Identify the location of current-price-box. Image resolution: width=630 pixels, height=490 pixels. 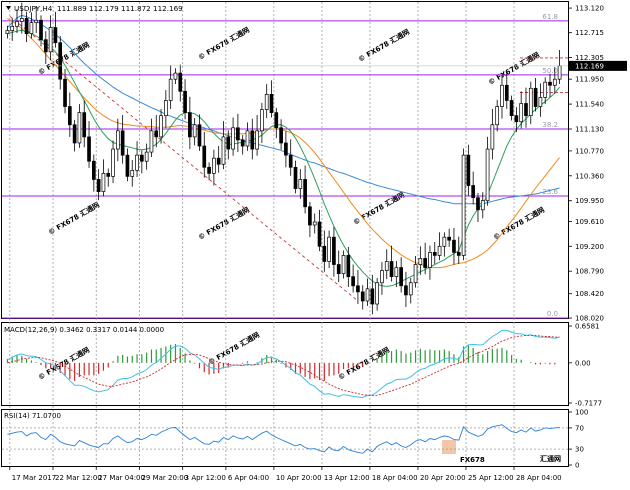
(598, 65).